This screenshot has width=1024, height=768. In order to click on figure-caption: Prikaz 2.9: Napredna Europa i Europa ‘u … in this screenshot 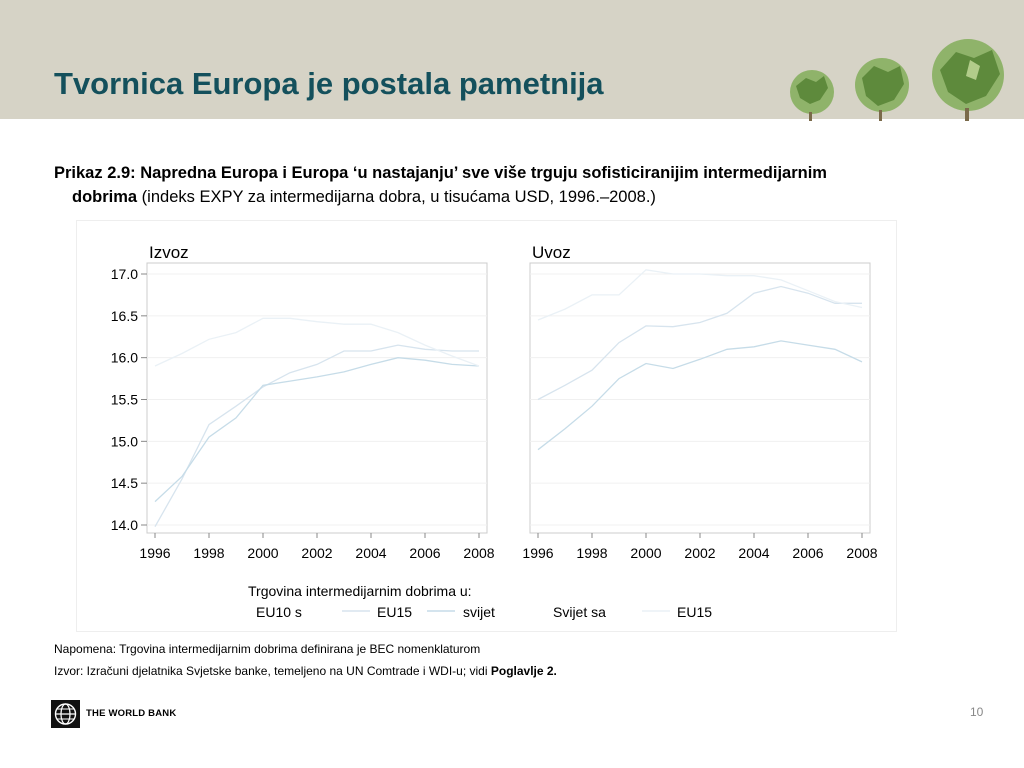, I will do `click(524, 185)`.